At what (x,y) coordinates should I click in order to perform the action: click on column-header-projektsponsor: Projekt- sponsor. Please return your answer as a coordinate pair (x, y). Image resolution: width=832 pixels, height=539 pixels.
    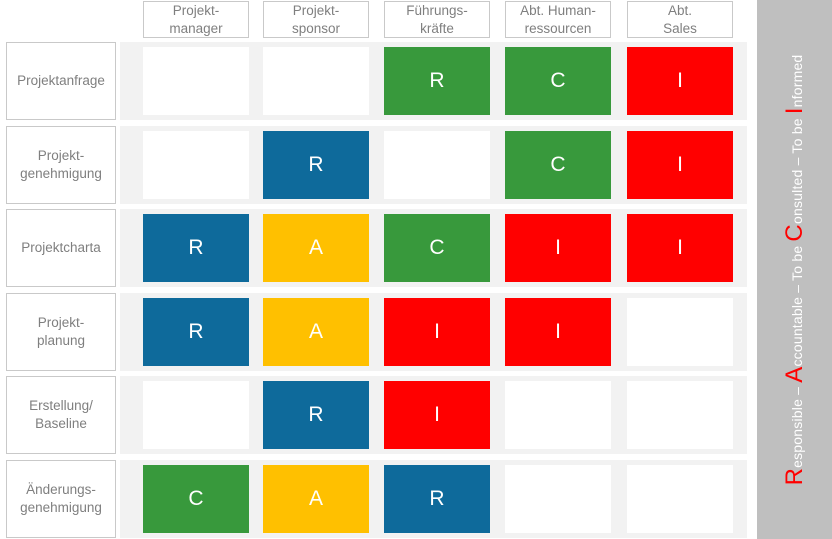
    Looking at the image, I should click on (316, 19).